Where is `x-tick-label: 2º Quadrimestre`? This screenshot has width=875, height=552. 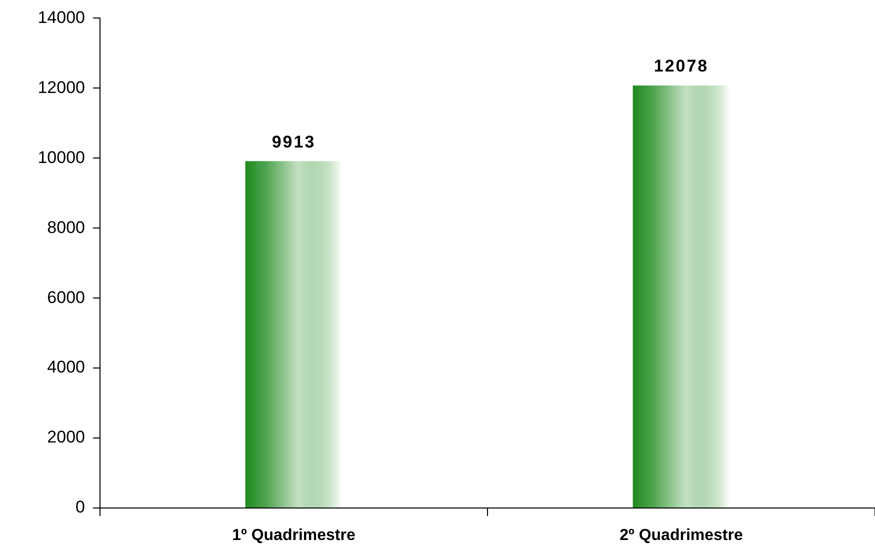 x-tick-label: 2º Quadrimestre is located at coordinates (681, 535).